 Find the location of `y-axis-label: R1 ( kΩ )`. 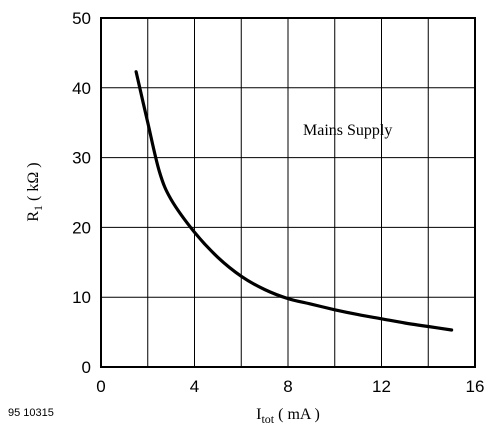

y-axis-label: R1 ( kΩ ) is located at coordinates (35, 191).